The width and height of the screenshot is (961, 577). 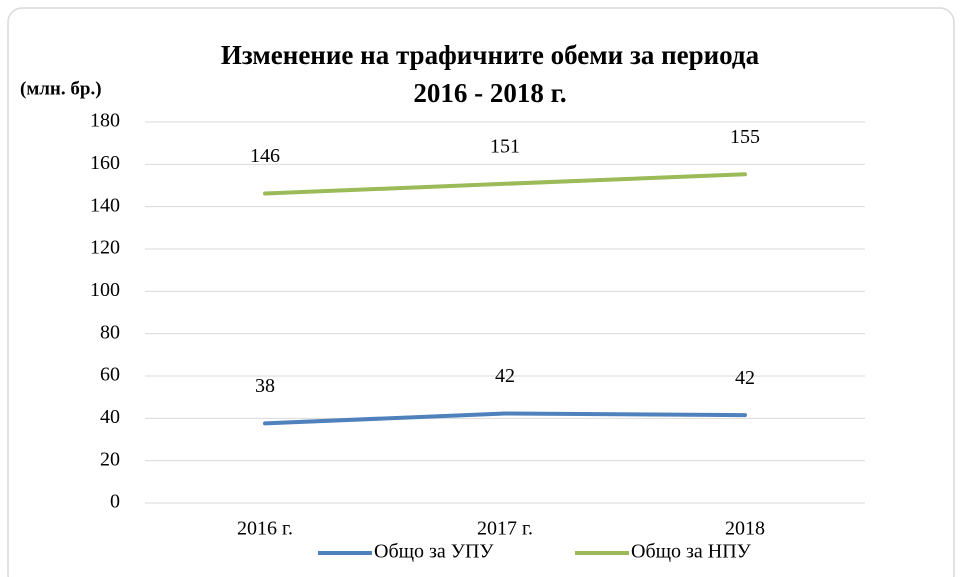 I want to click on x-tick-label: 2017 г., so click(x=505, y=529).